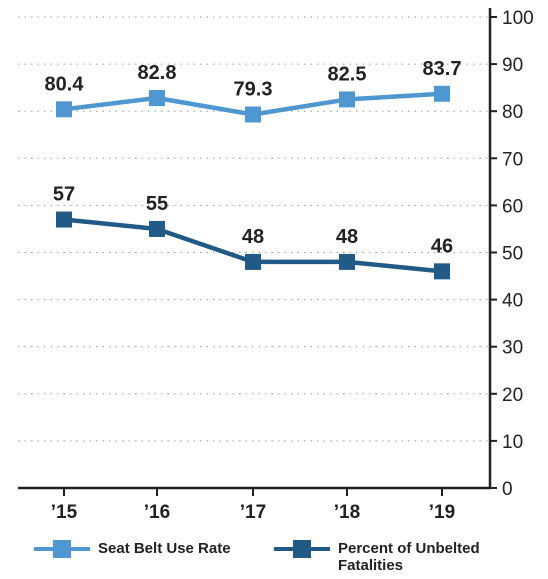 The width and height of the screenshot is (548, 579). I want to click on data-label: 82.8, so click(157, 73).